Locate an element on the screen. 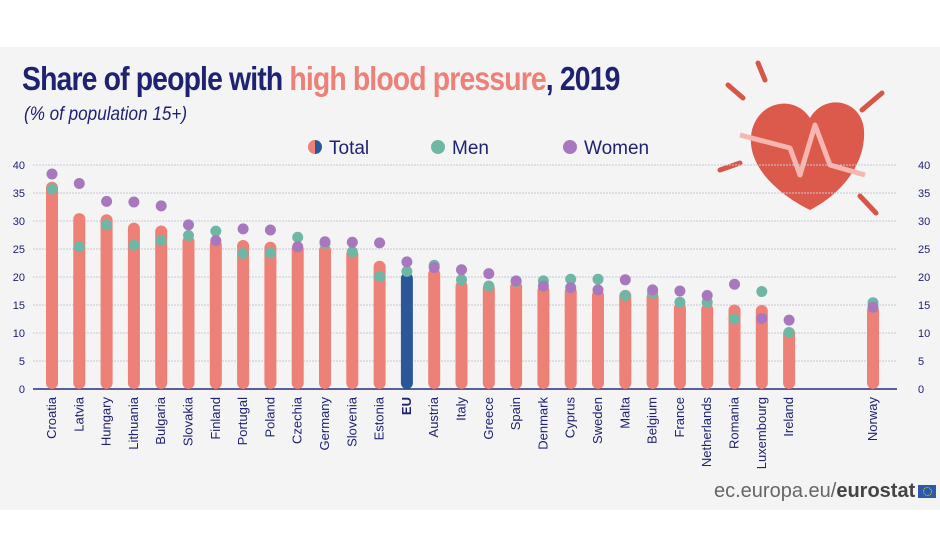 This screenshot has height=558, width=940. point-women-italy is located at coordinates (461, 270).